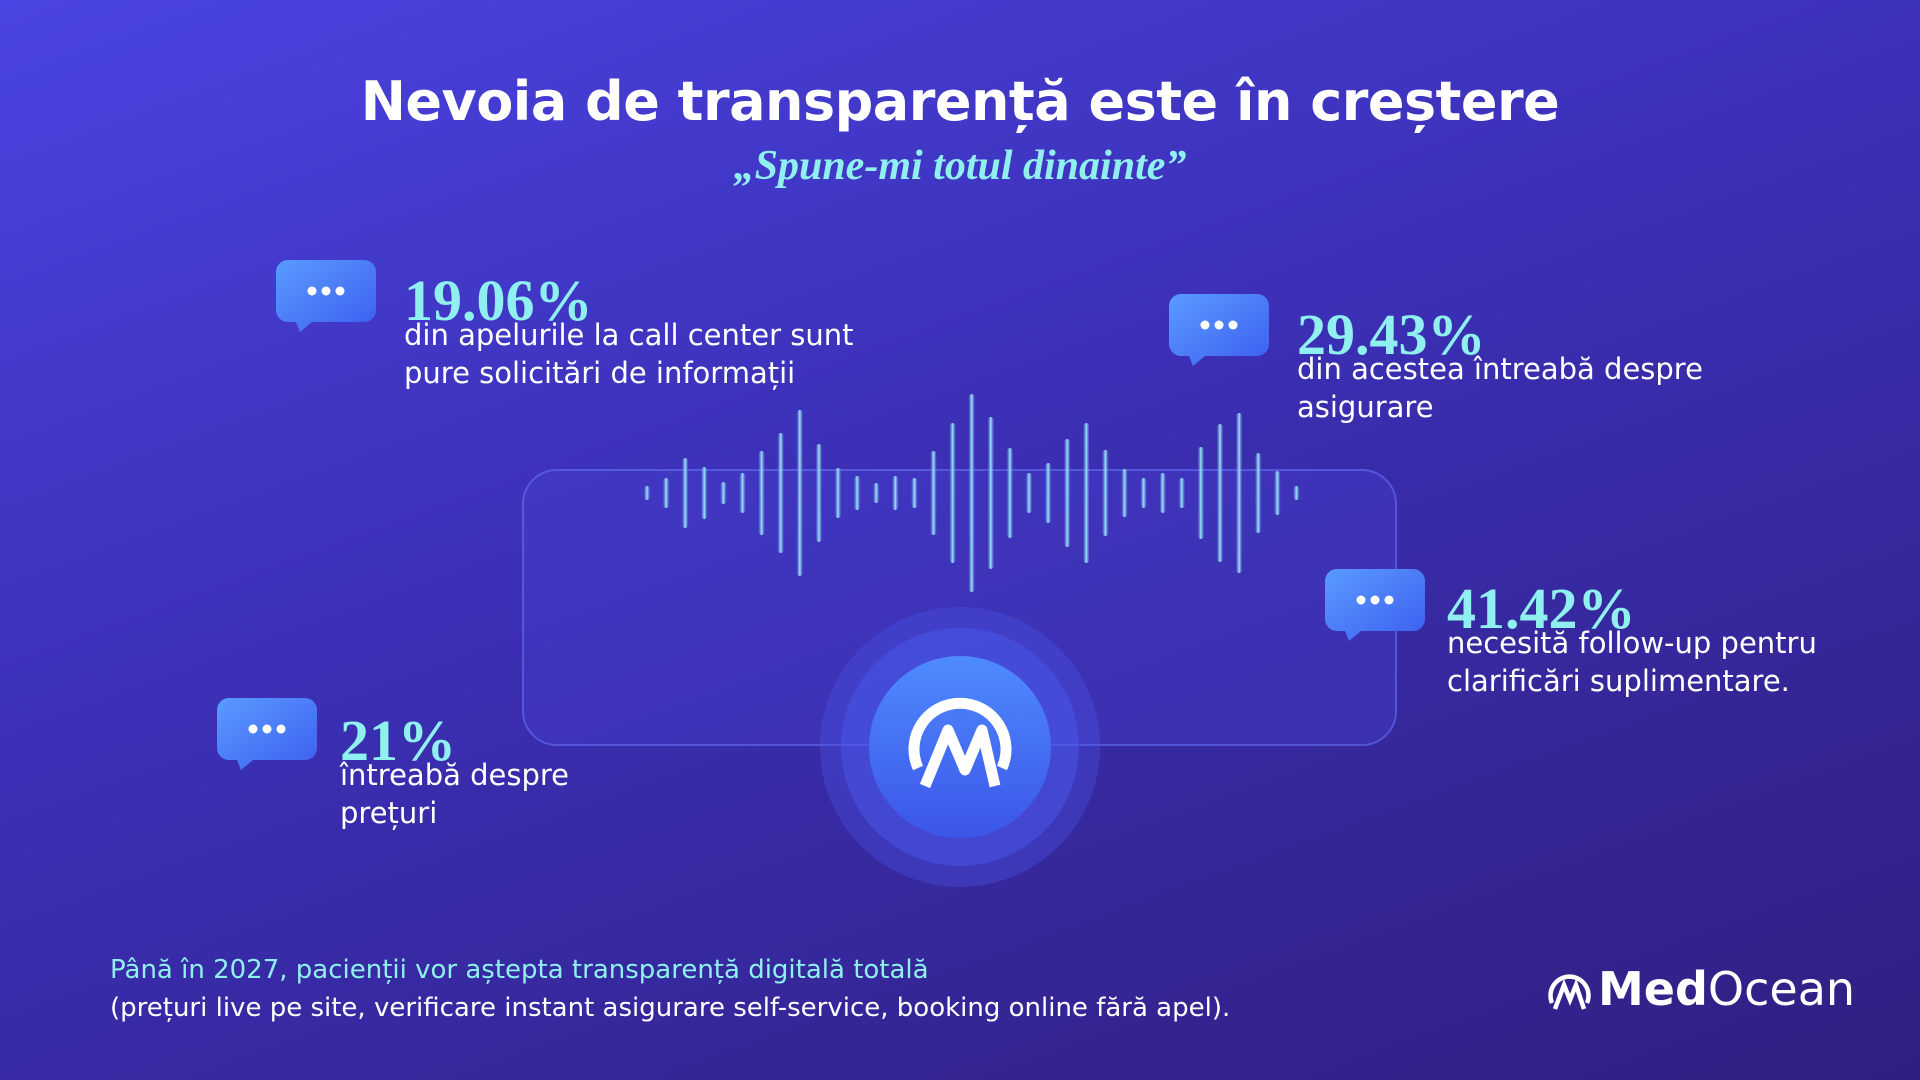 The height and width of the screenshot is (1080, 1920). What do you see at coordinates (1500, 369) in the screenshot?
I see `stat-line: din acestea întreabă despre` at bounding box center [1500, 369].